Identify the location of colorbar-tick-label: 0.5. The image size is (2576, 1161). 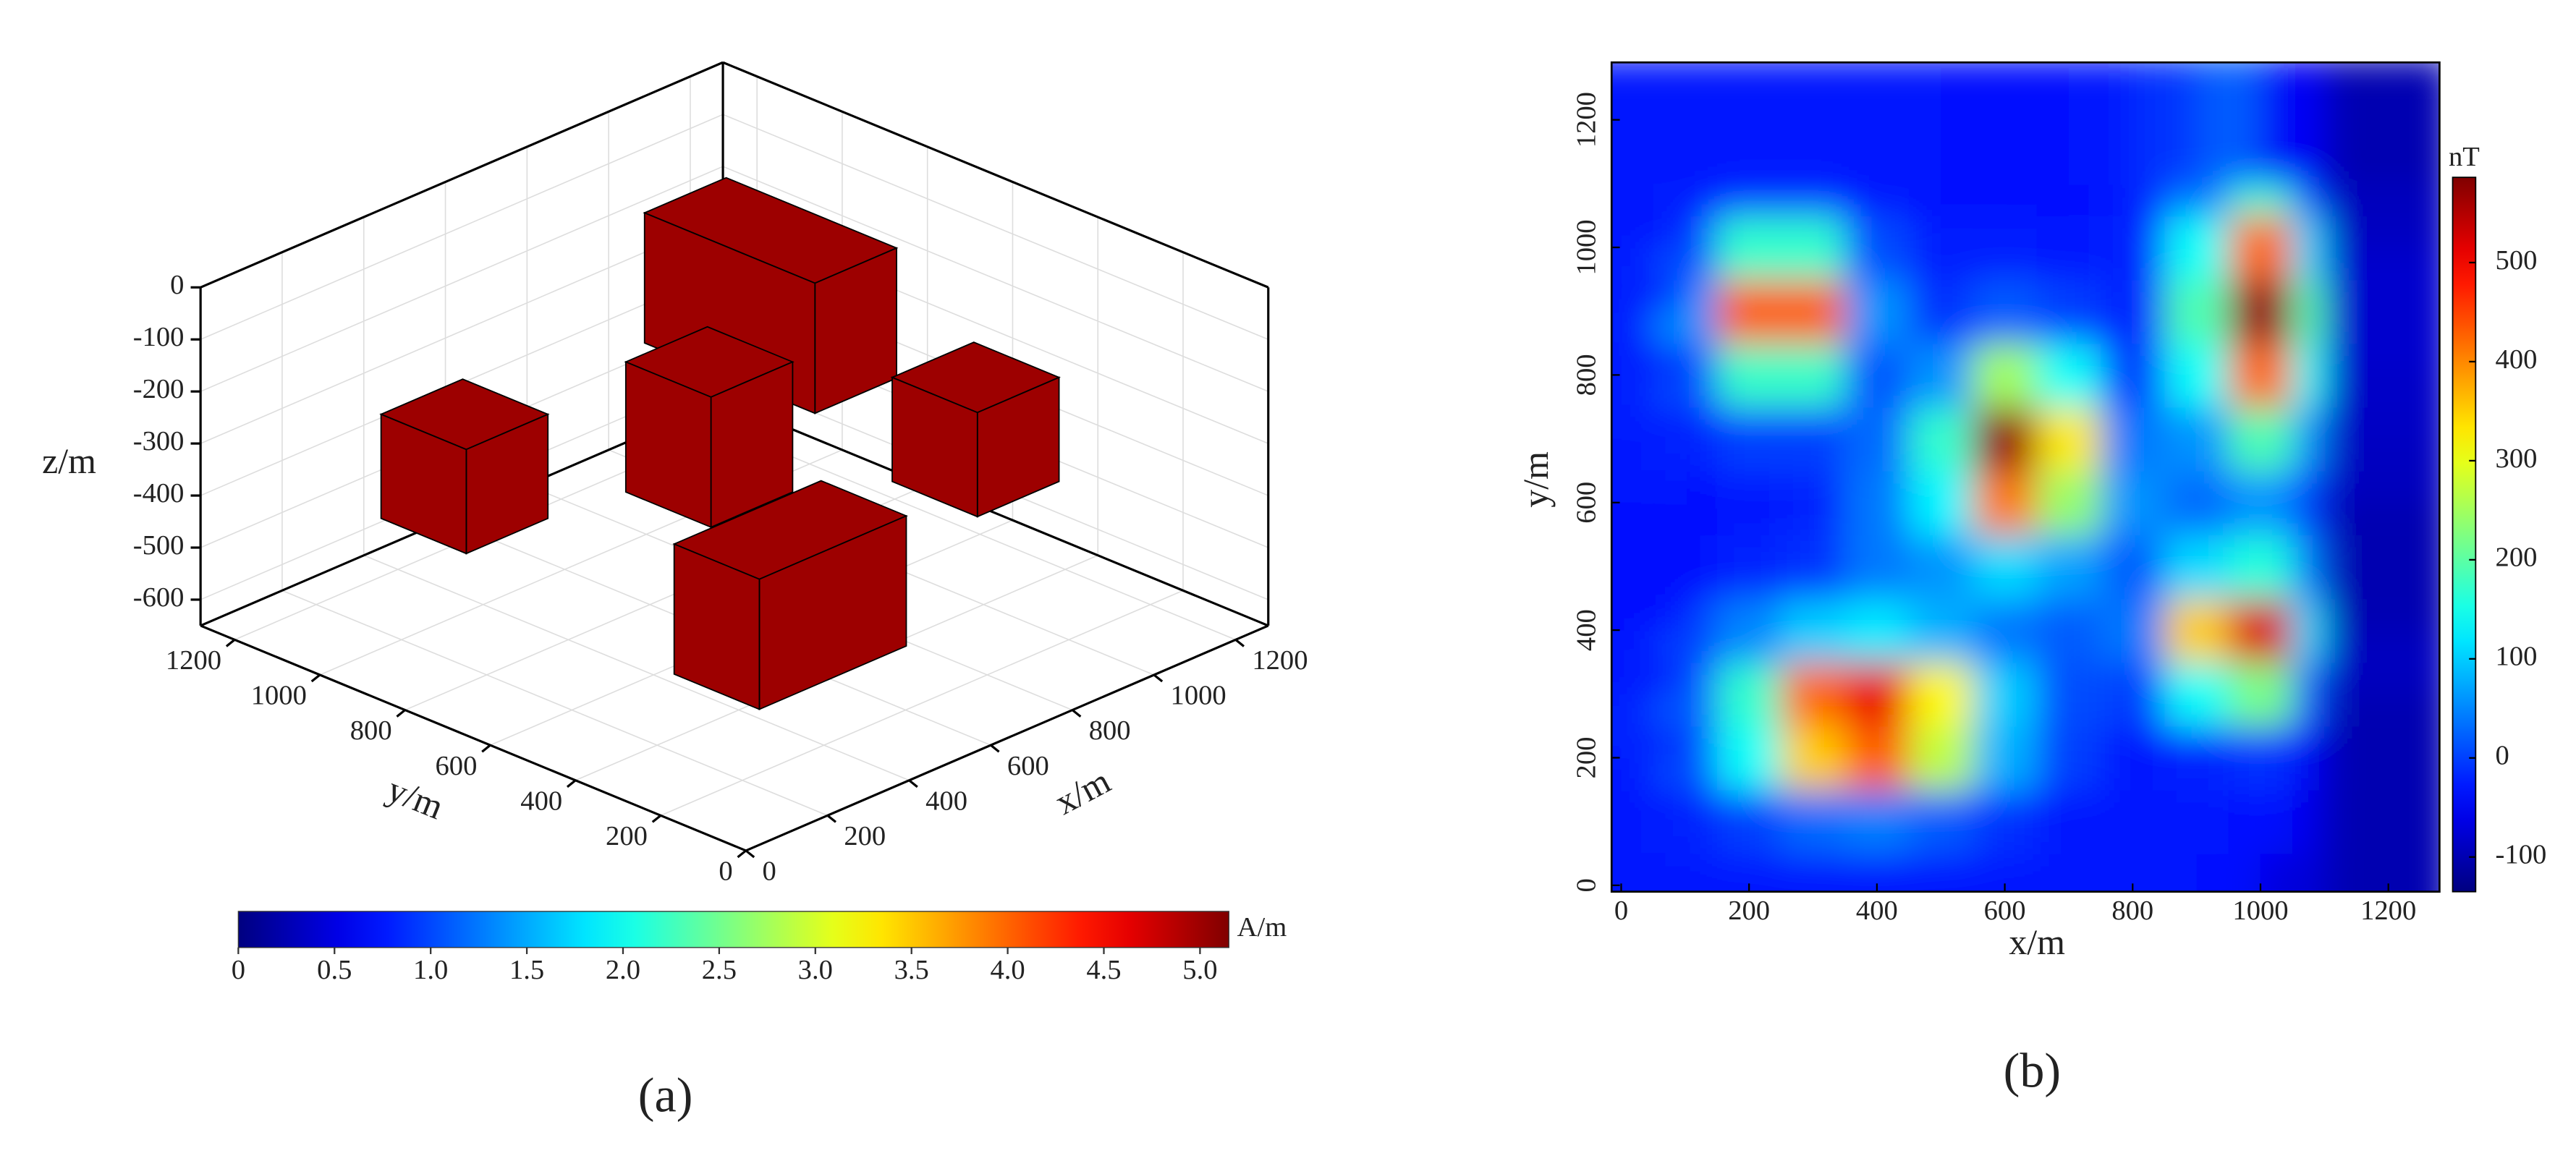
(334, 970).